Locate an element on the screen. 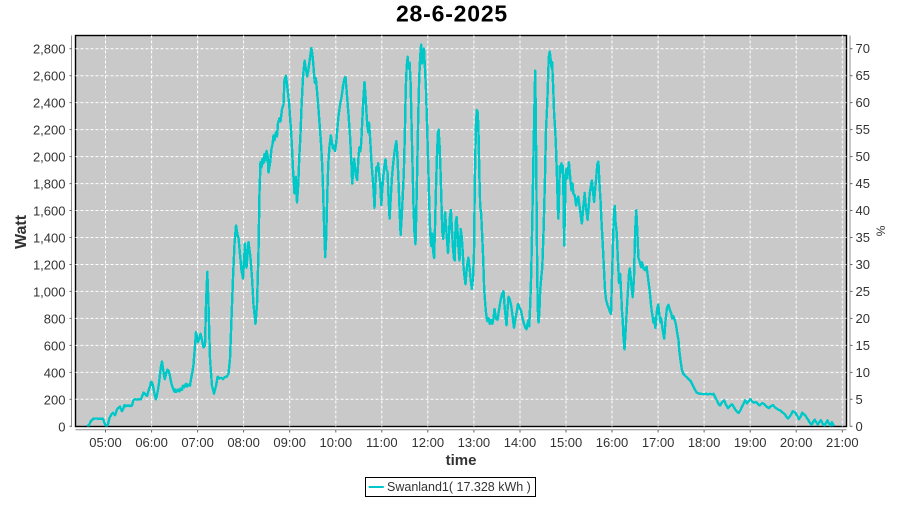  svg-text: 11:00 is located at coordinates (382, 442).